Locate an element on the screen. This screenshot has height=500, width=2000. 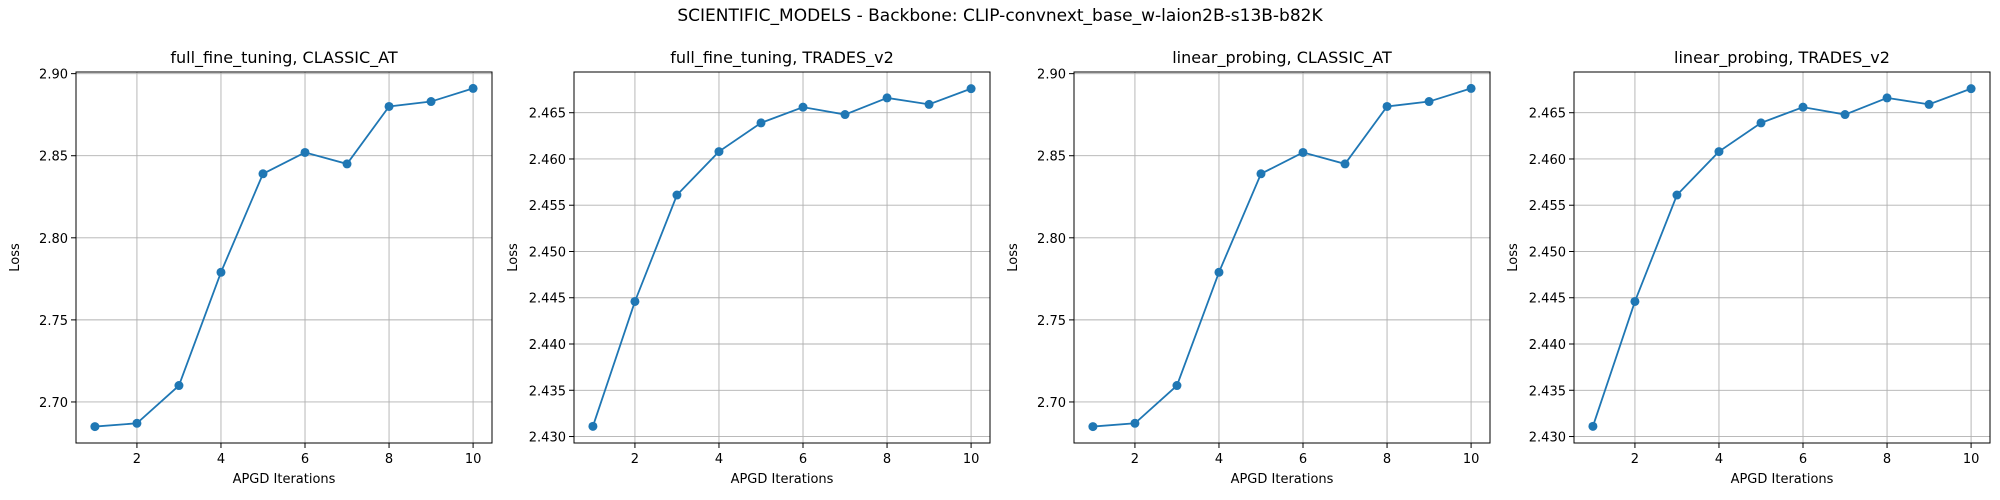
subplot-title: full_fine_tuning, TRADES_v2 is located at coordinates (782, 58).